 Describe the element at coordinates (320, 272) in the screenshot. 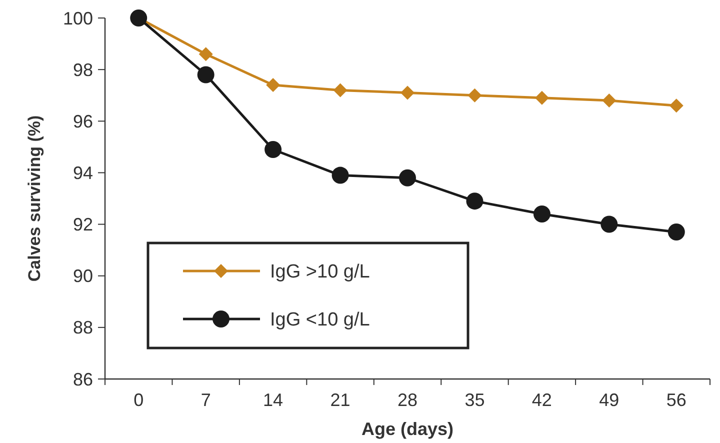

I see `legend-label: IgG >10 g/L` at that location.